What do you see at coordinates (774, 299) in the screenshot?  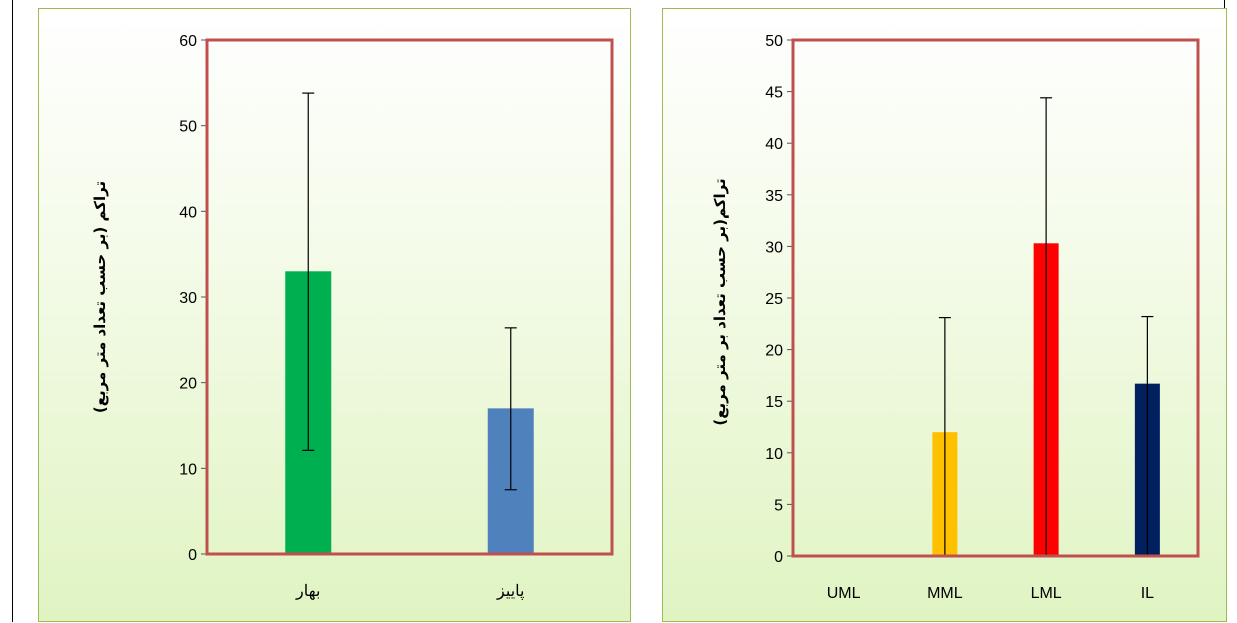 I see `y-tick-label: 25` at bounding box center [774, 299].